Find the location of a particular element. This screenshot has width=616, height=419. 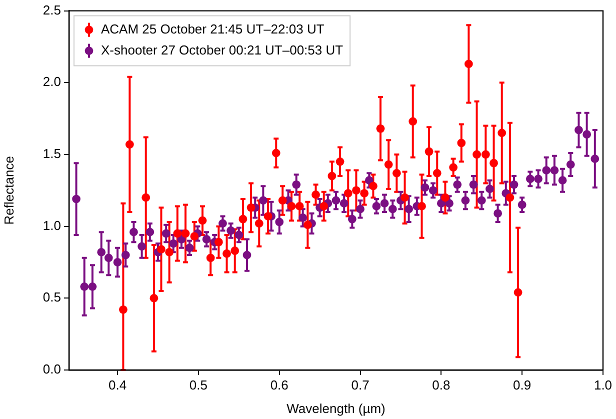

x-tick-label: 0.6 is located at coordinates (279, 384).